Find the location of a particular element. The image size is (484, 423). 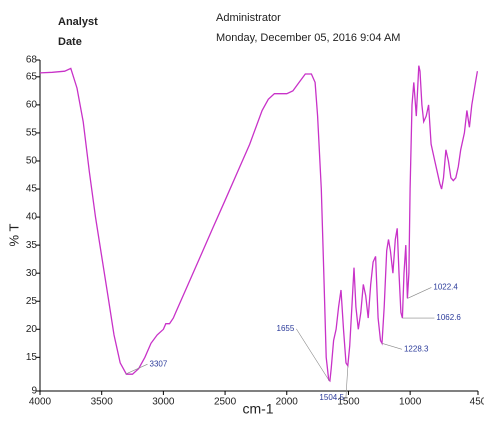

annotation-label: 3307 is located at coordinates (159, 363).